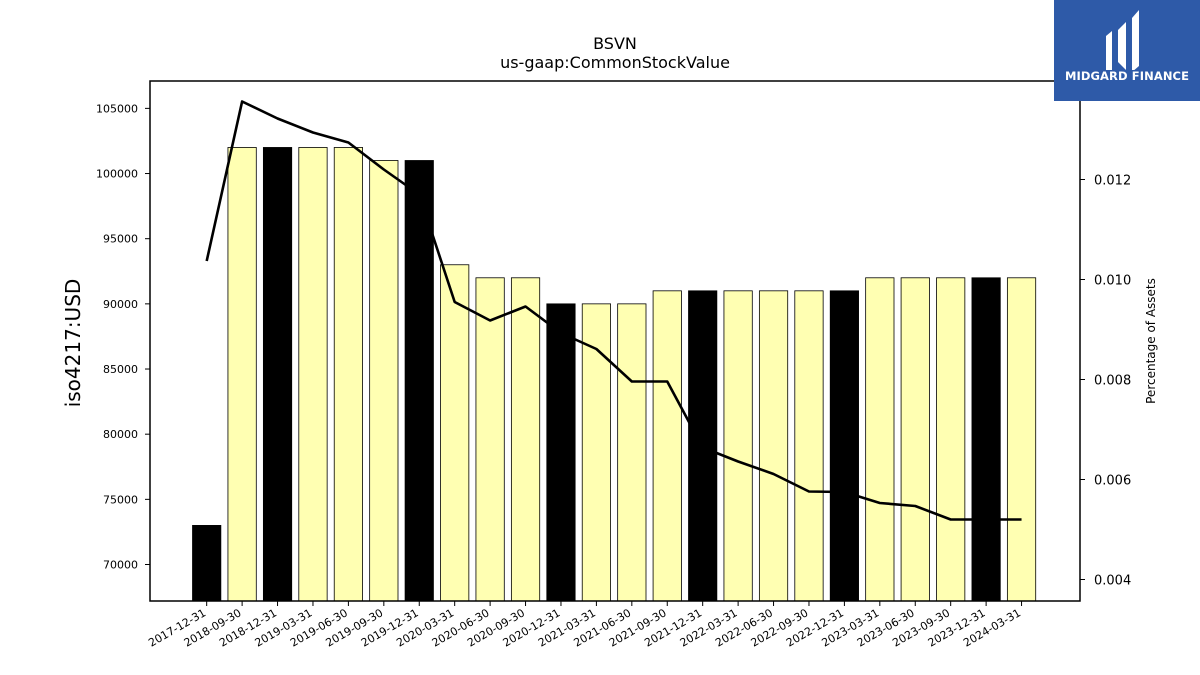 Image resolution: width=1200 pixels, height=675 pixels. I want to click on midgard-finance-logo: MIDGARD FINANCE, so click(1127, 50).